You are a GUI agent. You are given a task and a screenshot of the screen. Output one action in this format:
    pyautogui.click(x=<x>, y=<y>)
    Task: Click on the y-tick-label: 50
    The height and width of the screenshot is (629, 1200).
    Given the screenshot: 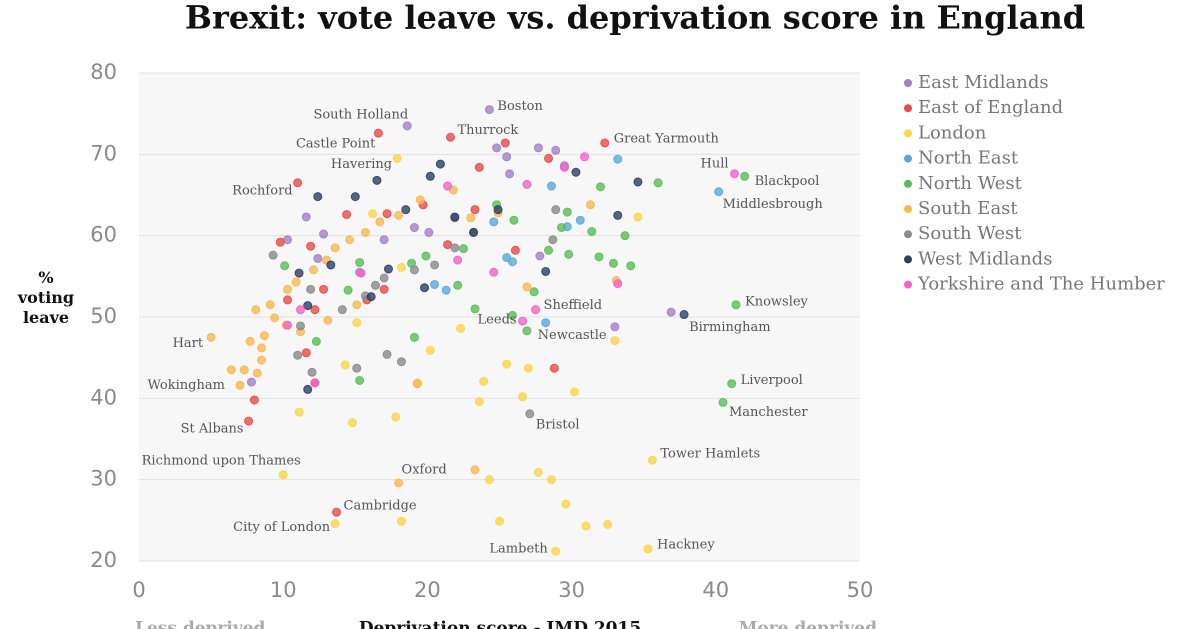 What is the action you would take?
    pyautogui.click(x=103, y=316)
    